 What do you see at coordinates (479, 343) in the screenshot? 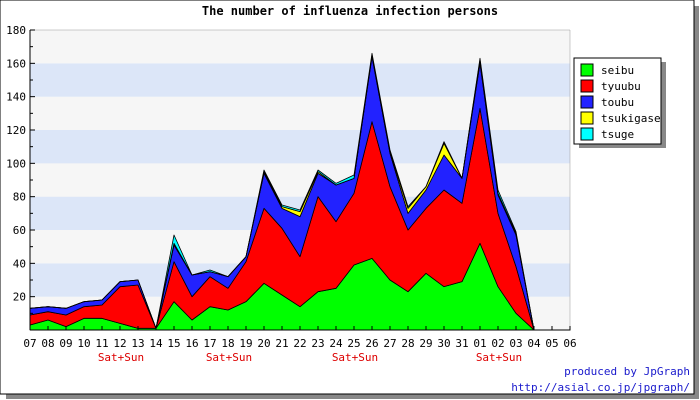
I see `x-tick-label: 01` at bounding box center [479, 343].